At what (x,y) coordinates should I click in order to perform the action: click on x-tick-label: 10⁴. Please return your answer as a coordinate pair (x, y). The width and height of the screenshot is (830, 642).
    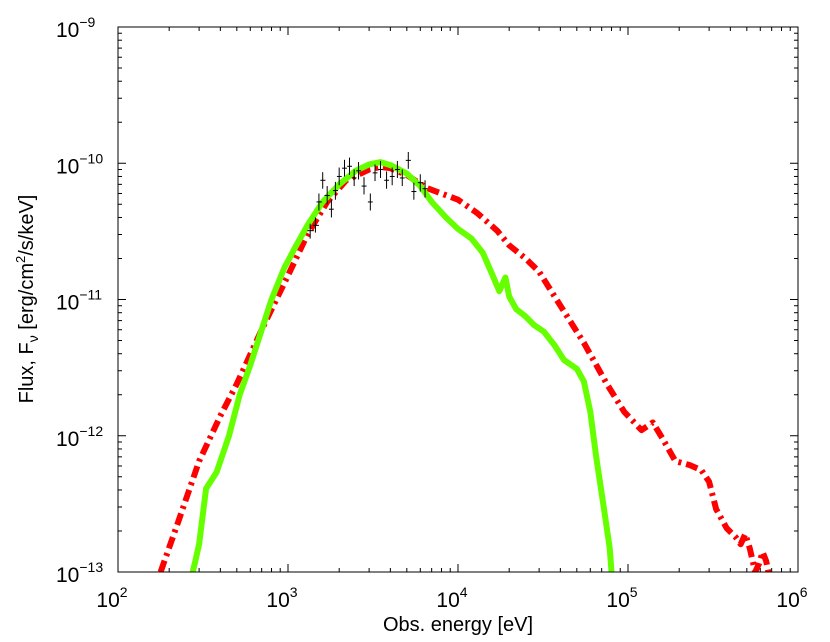
    Looking at the image, I should click on (451, 598).